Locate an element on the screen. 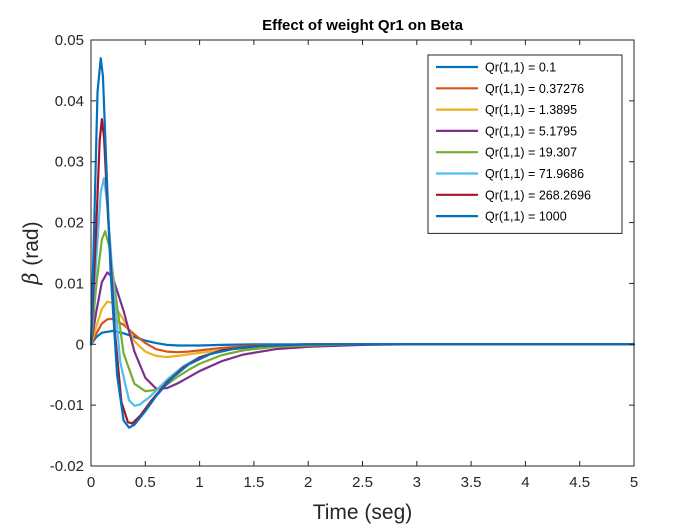  legend-label-4: Qr(1,1) = 5.1795 is located at coordinates (531, 131).